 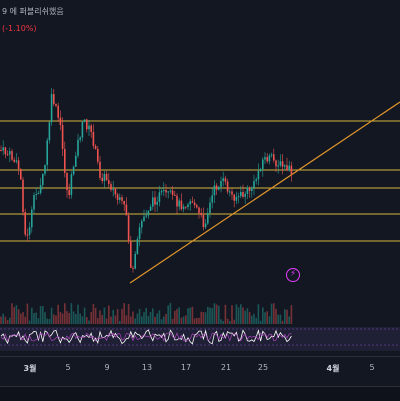 I want to click on time-tick: 13, so click(x=147, y=367).